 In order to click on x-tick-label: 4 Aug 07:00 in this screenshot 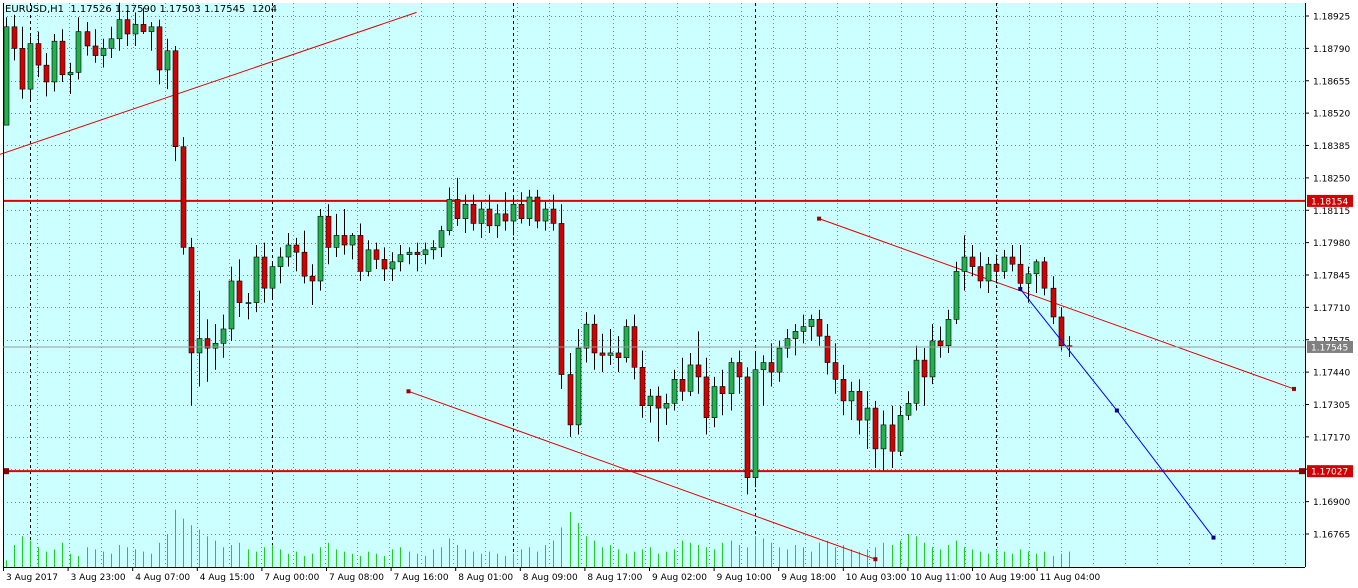, I will do `click(162, 578)`.